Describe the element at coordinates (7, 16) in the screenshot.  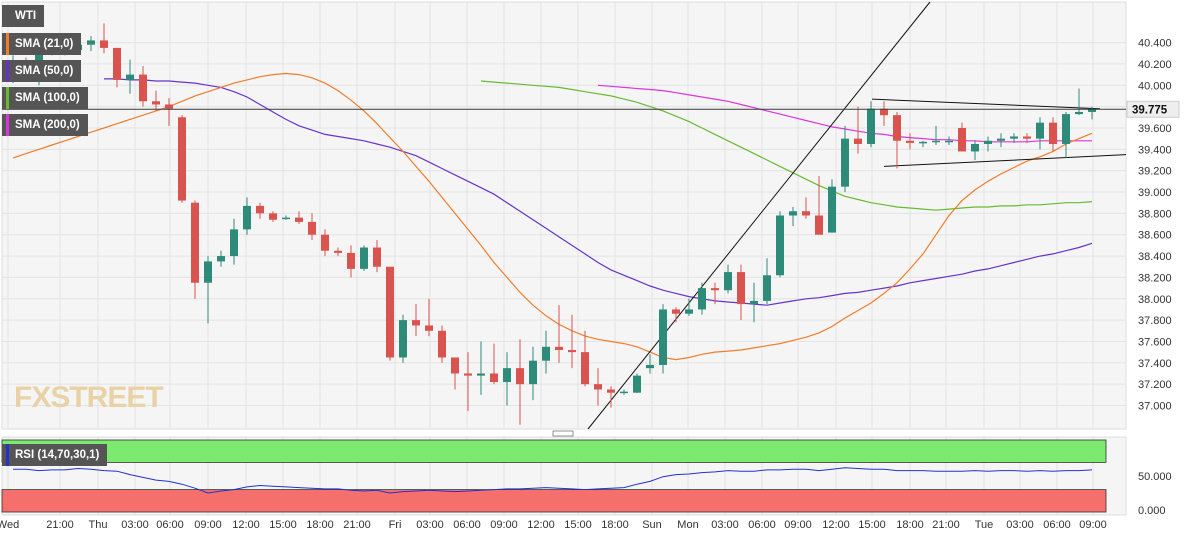
I see `legend-swatch-wti` at that location.